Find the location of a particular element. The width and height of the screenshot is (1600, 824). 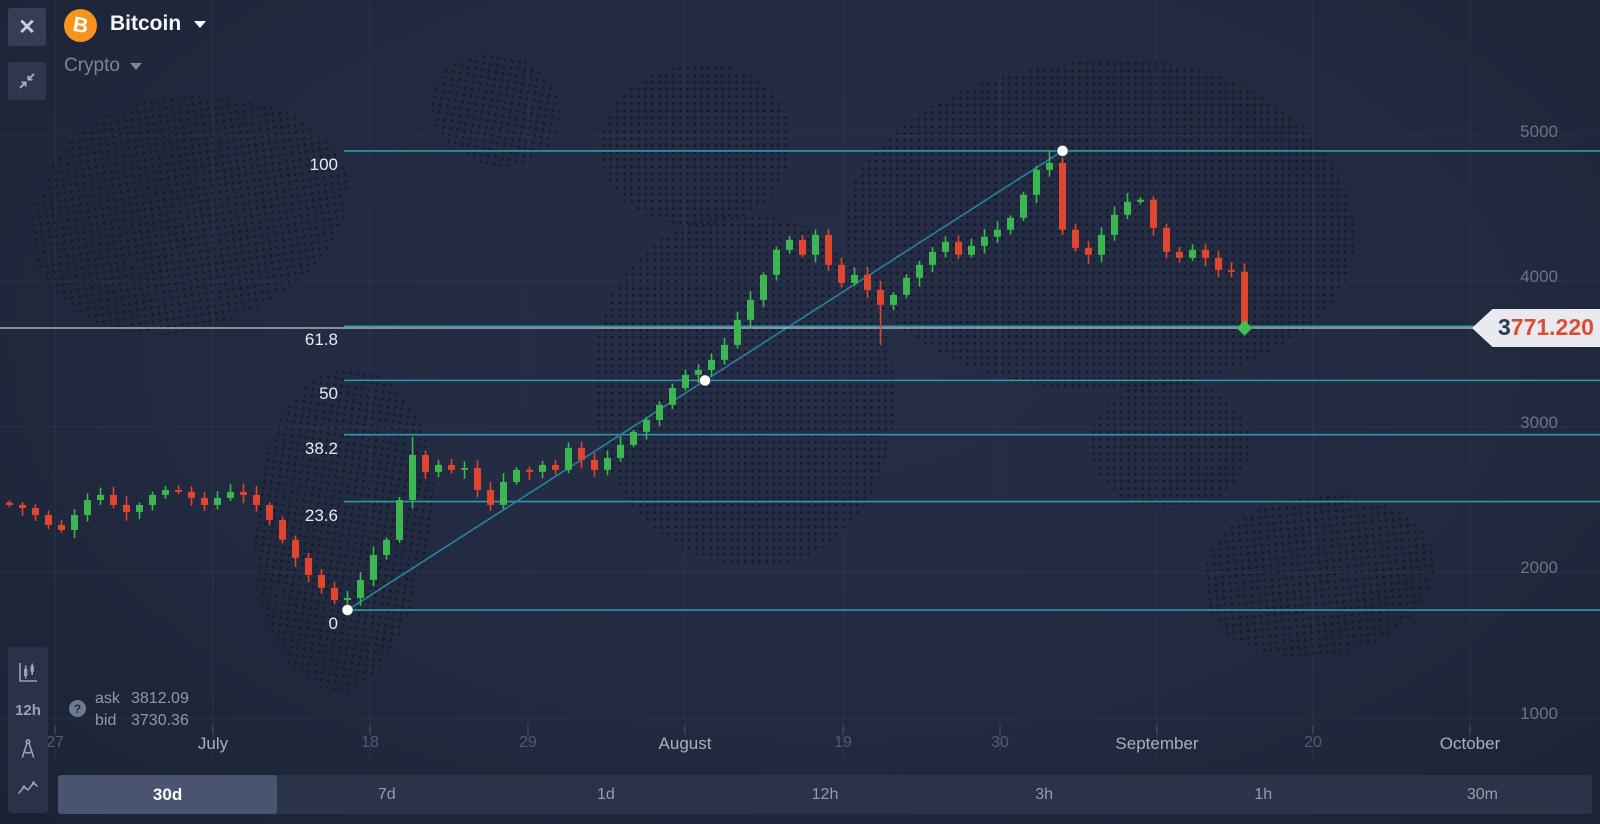

collapse-arrows-icon is located at coordinates (27, 81).